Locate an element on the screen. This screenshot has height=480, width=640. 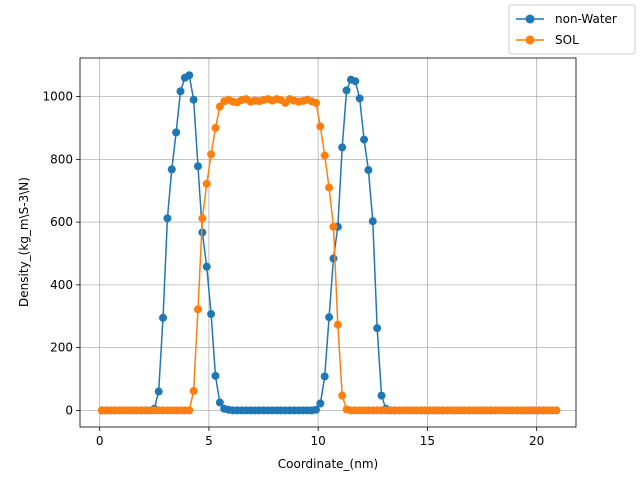
y-axis-label: Density_(kg_m\S-3\N) is located at coordinates (24, 242).